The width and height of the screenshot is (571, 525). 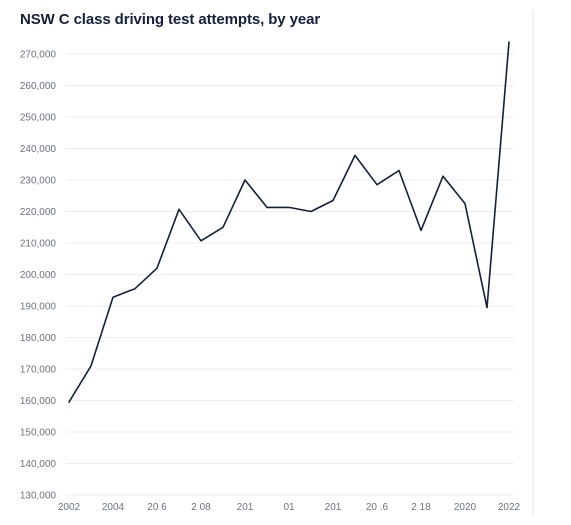 I want to click on x-tick-label: 2004, so click(x=113, y=507).